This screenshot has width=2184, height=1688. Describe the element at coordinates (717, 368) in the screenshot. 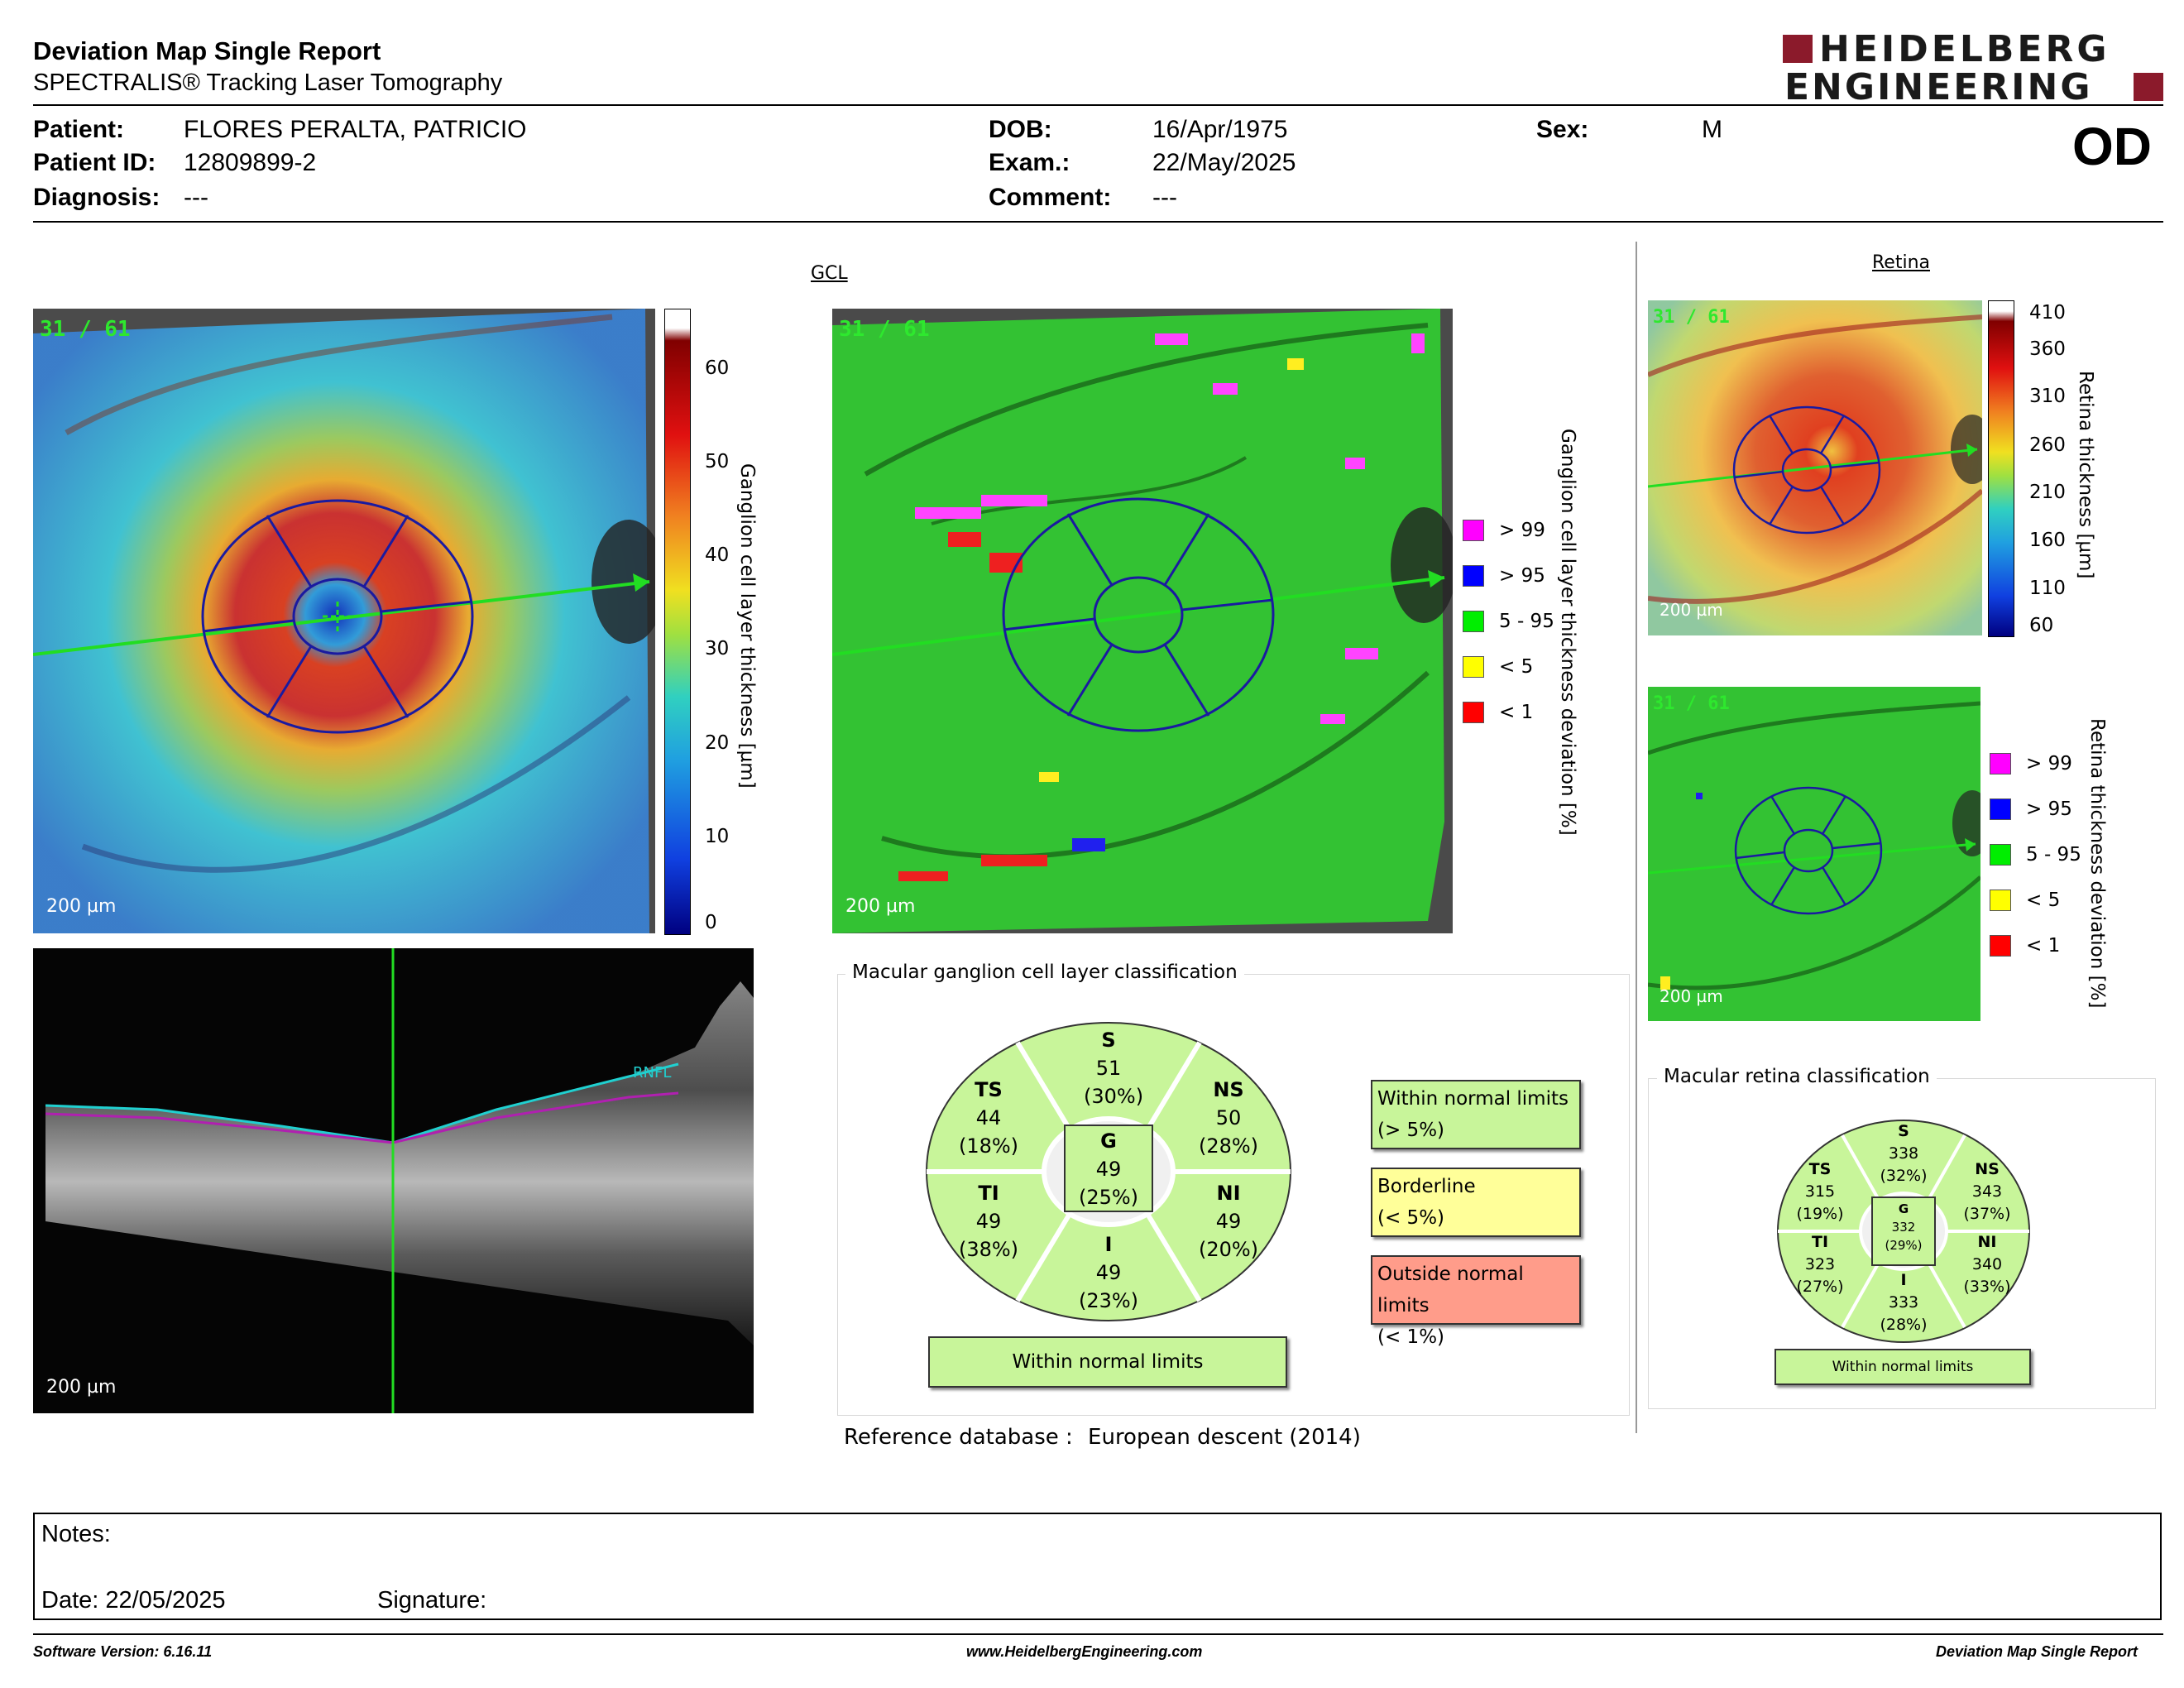

I see `gcl-colorbar-tick: 60` at that location.